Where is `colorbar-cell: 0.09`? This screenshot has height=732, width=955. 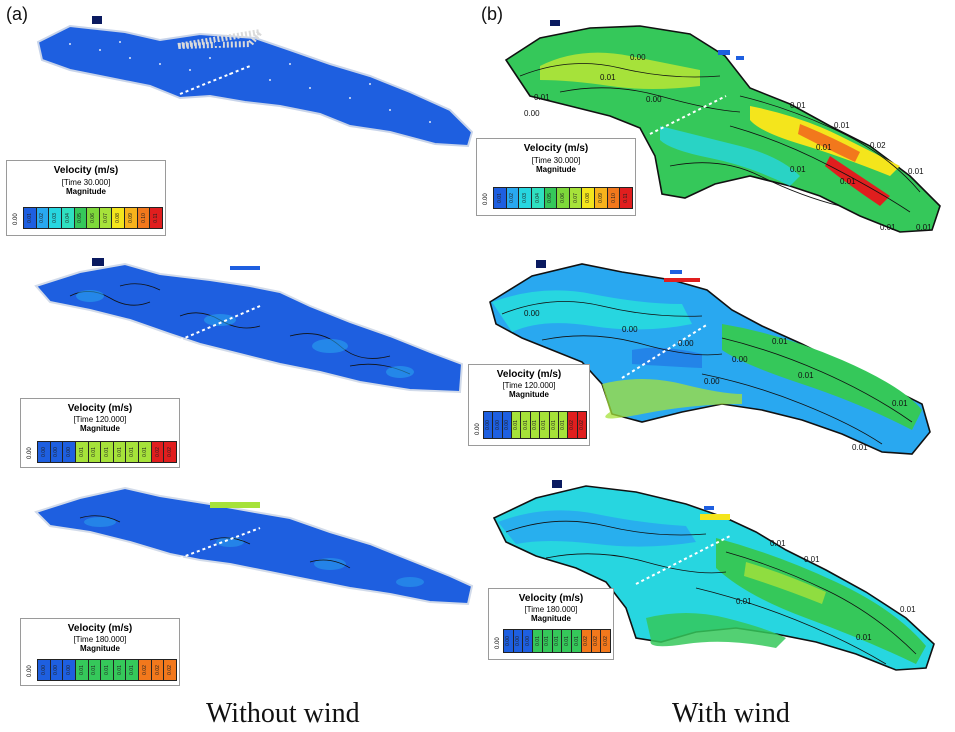
colorbar-cell: 0.09 is located at coordinates (601, 198).